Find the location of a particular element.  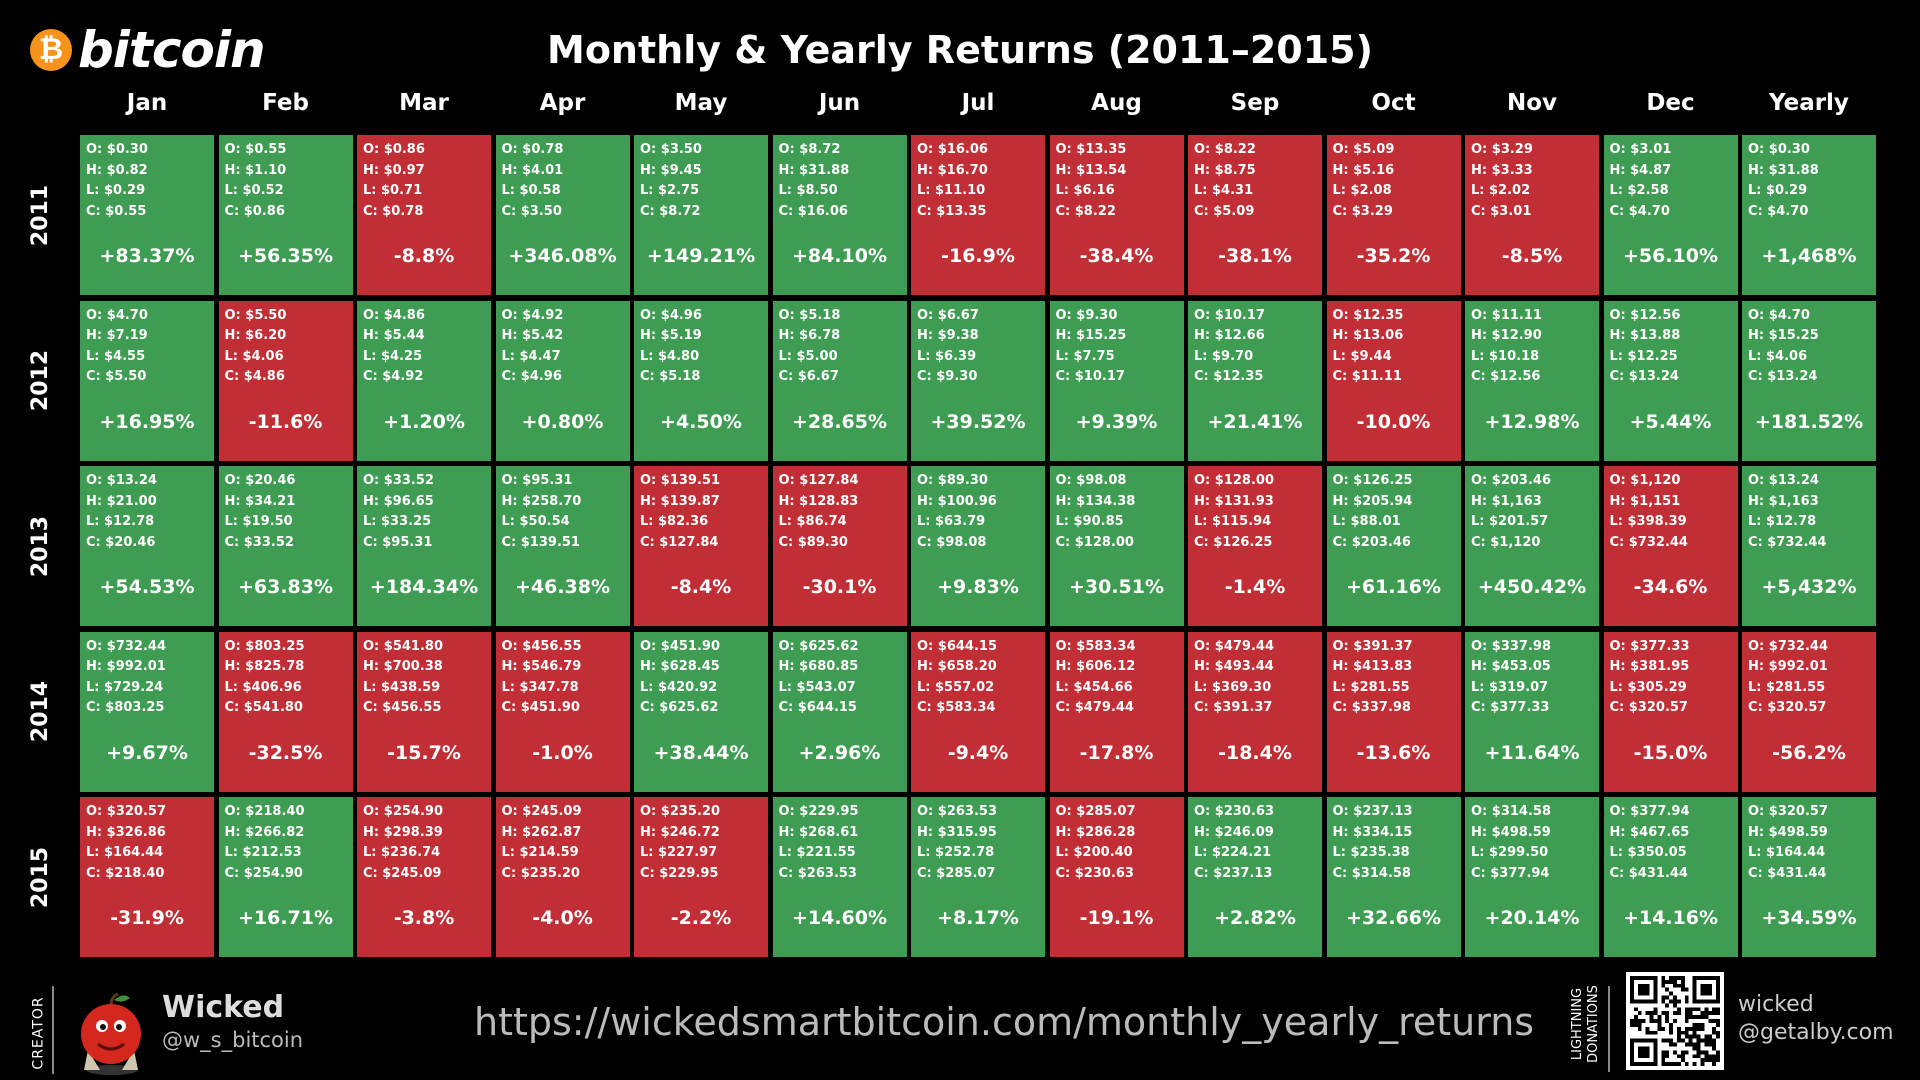

open-price: O: $3.01 is located at coordinates (1640, 149).